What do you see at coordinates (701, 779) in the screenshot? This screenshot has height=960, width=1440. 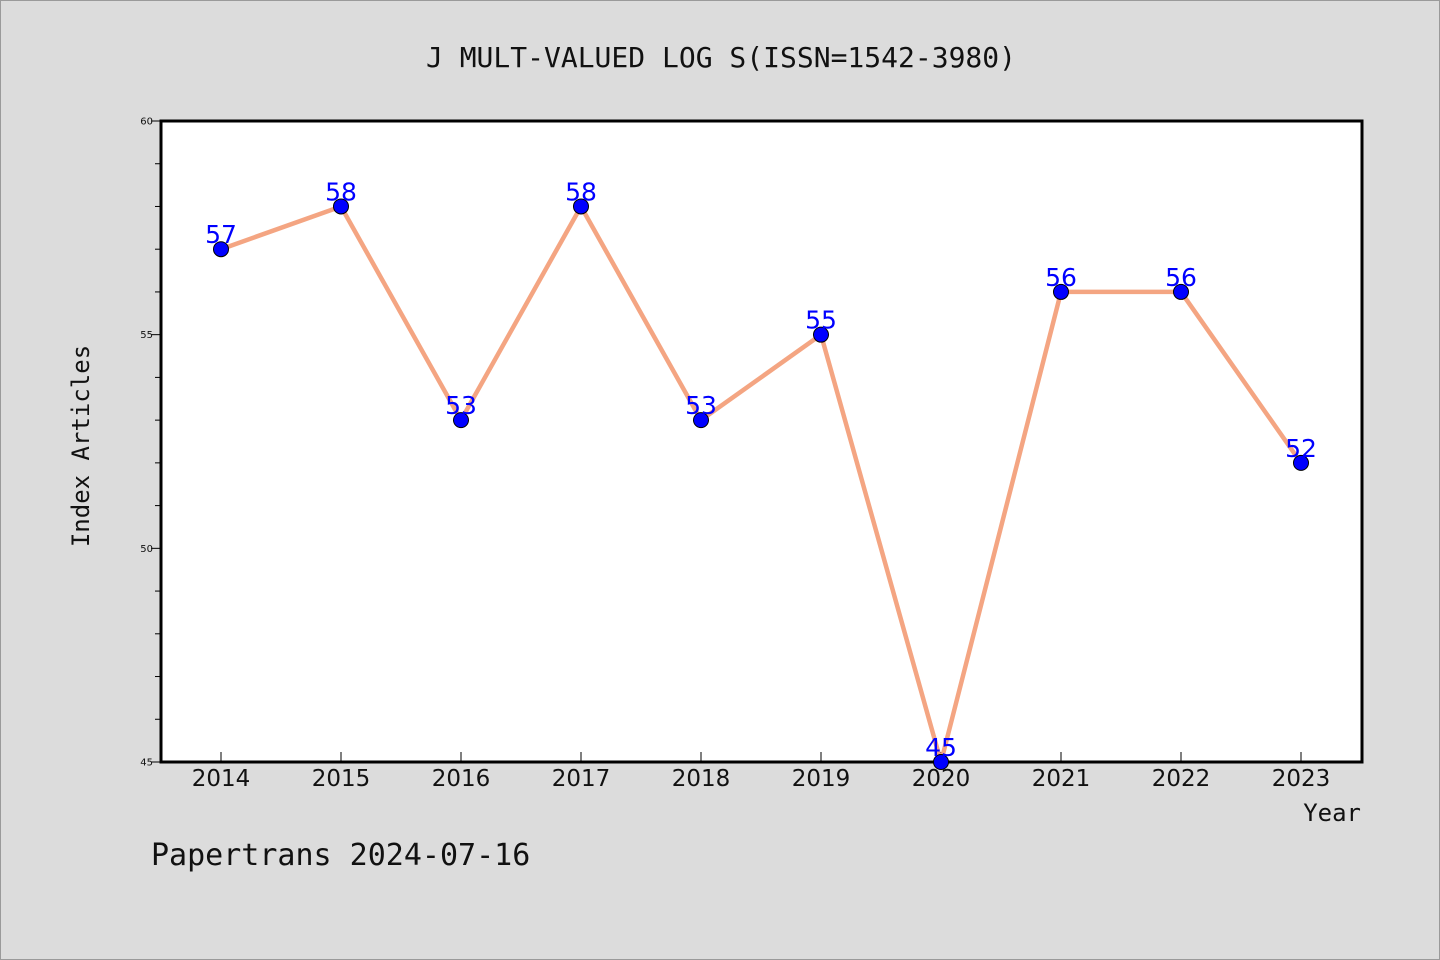 I see `x-tick-label: 2018` at bounding box center [701, 779].